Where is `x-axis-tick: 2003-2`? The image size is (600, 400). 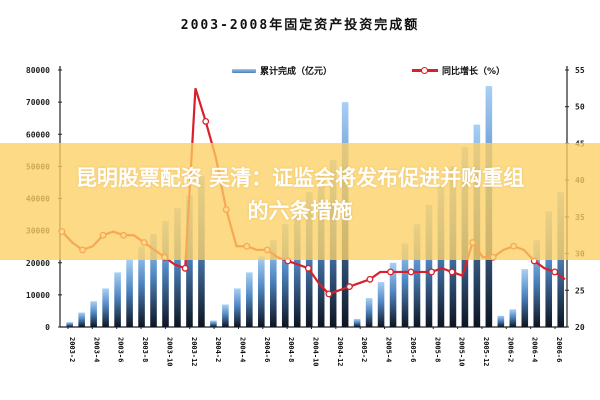 x-axis-tick: 2003-2 is located at coordinates (72, 349).